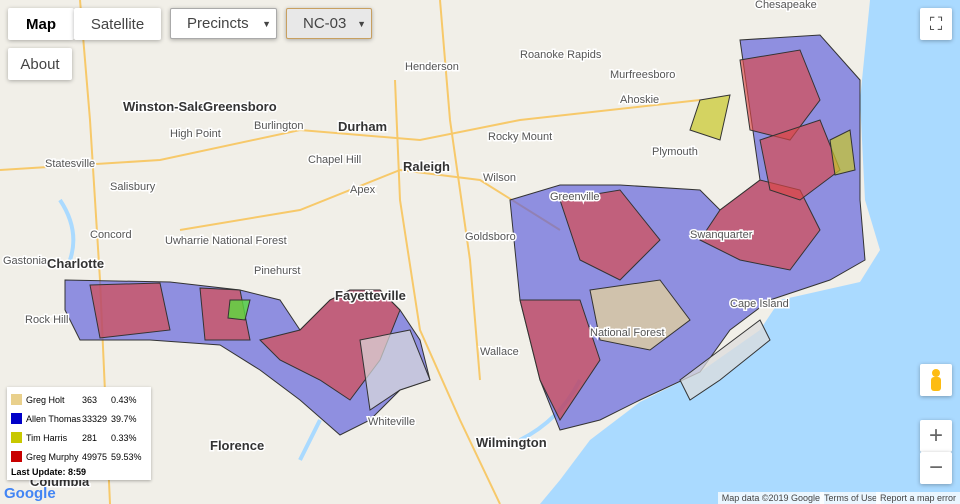 This screenshot has width=960, height=504. Describe the element at coordinates (240, 106) in the screenshot. I see `map-label: Greensboro` at that location.